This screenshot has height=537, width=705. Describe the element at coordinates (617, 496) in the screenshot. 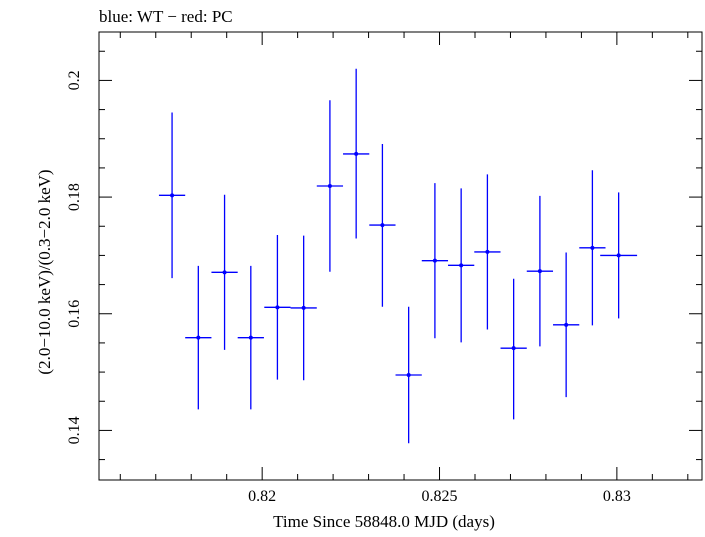

I see `x-tick-label: 0.83` at that location.